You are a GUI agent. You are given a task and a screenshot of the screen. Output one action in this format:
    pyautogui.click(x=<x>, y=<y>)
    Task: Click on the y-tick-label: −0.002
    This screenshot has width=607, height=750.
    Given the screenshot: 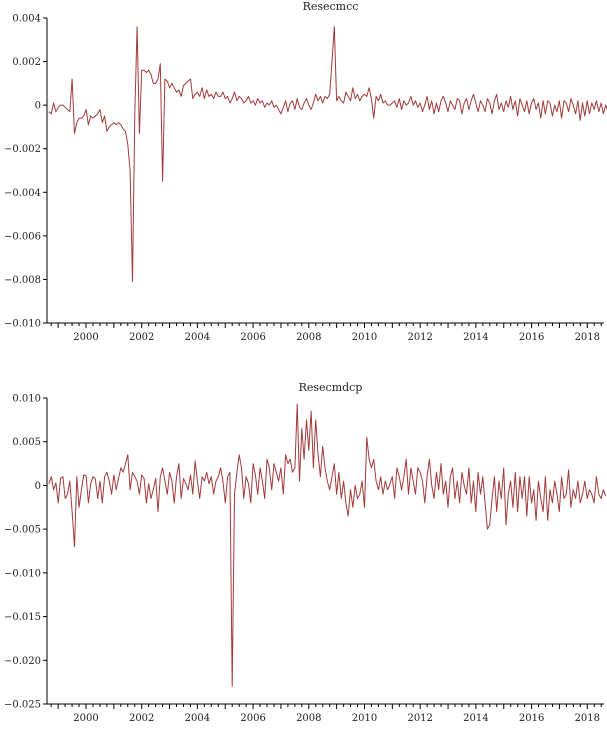 What is the action you would take?
    pyautogui.click(x=22, y=149)
    